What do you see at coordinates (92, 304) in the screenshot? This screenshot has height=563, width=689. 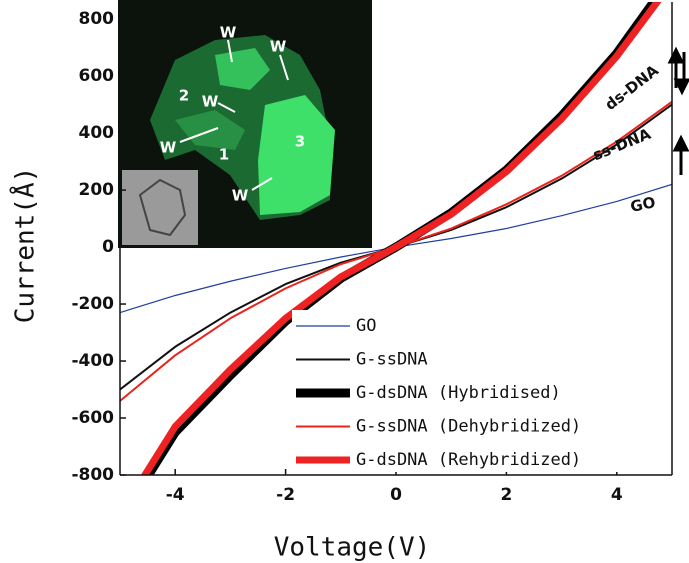 I see `y-tick-label: -200` at bounding box center [92, 304].